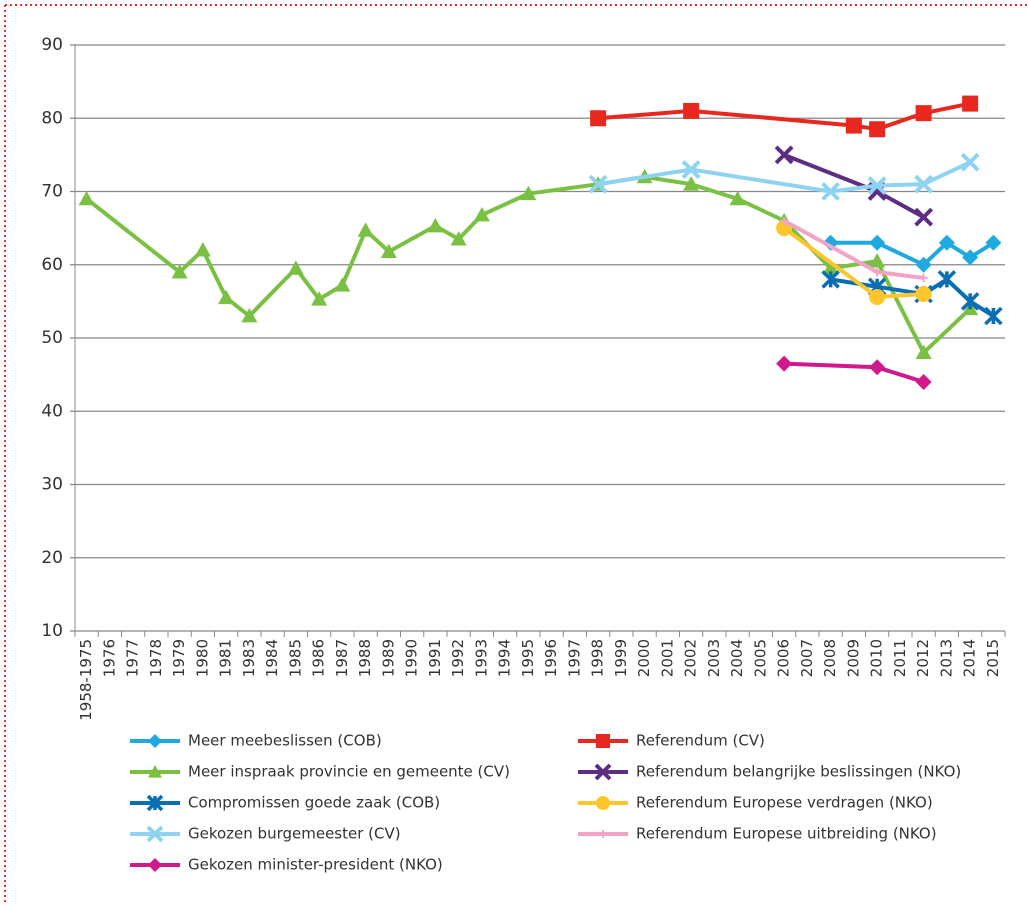 This screenshot has width=1029, height=906. I want to click on x-tick-label: 2010, so click(877, 658).